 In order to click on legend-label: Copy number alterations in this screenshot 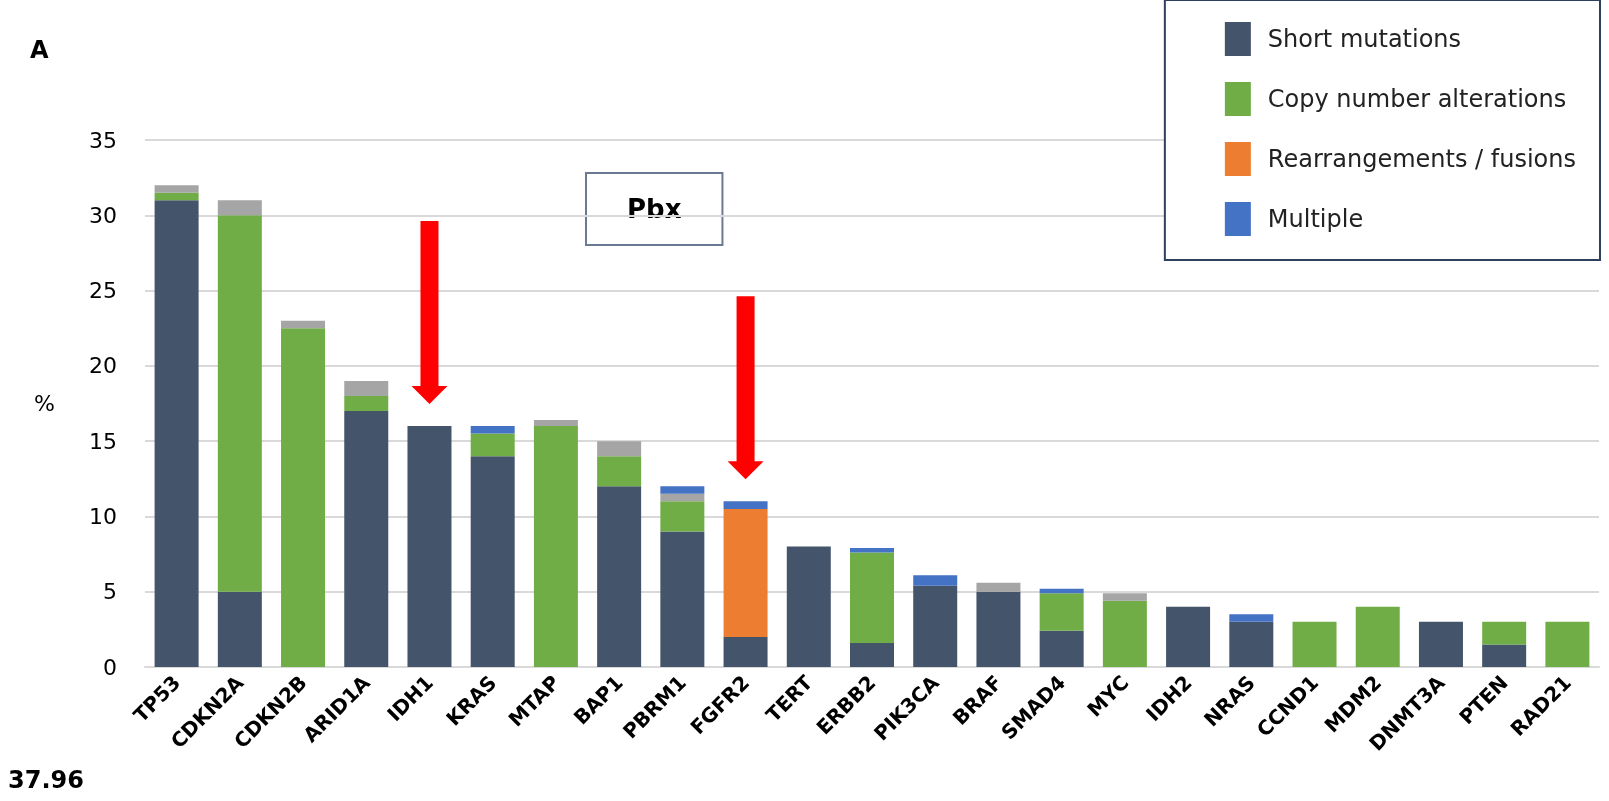, I will do `click(1417, 99)`.